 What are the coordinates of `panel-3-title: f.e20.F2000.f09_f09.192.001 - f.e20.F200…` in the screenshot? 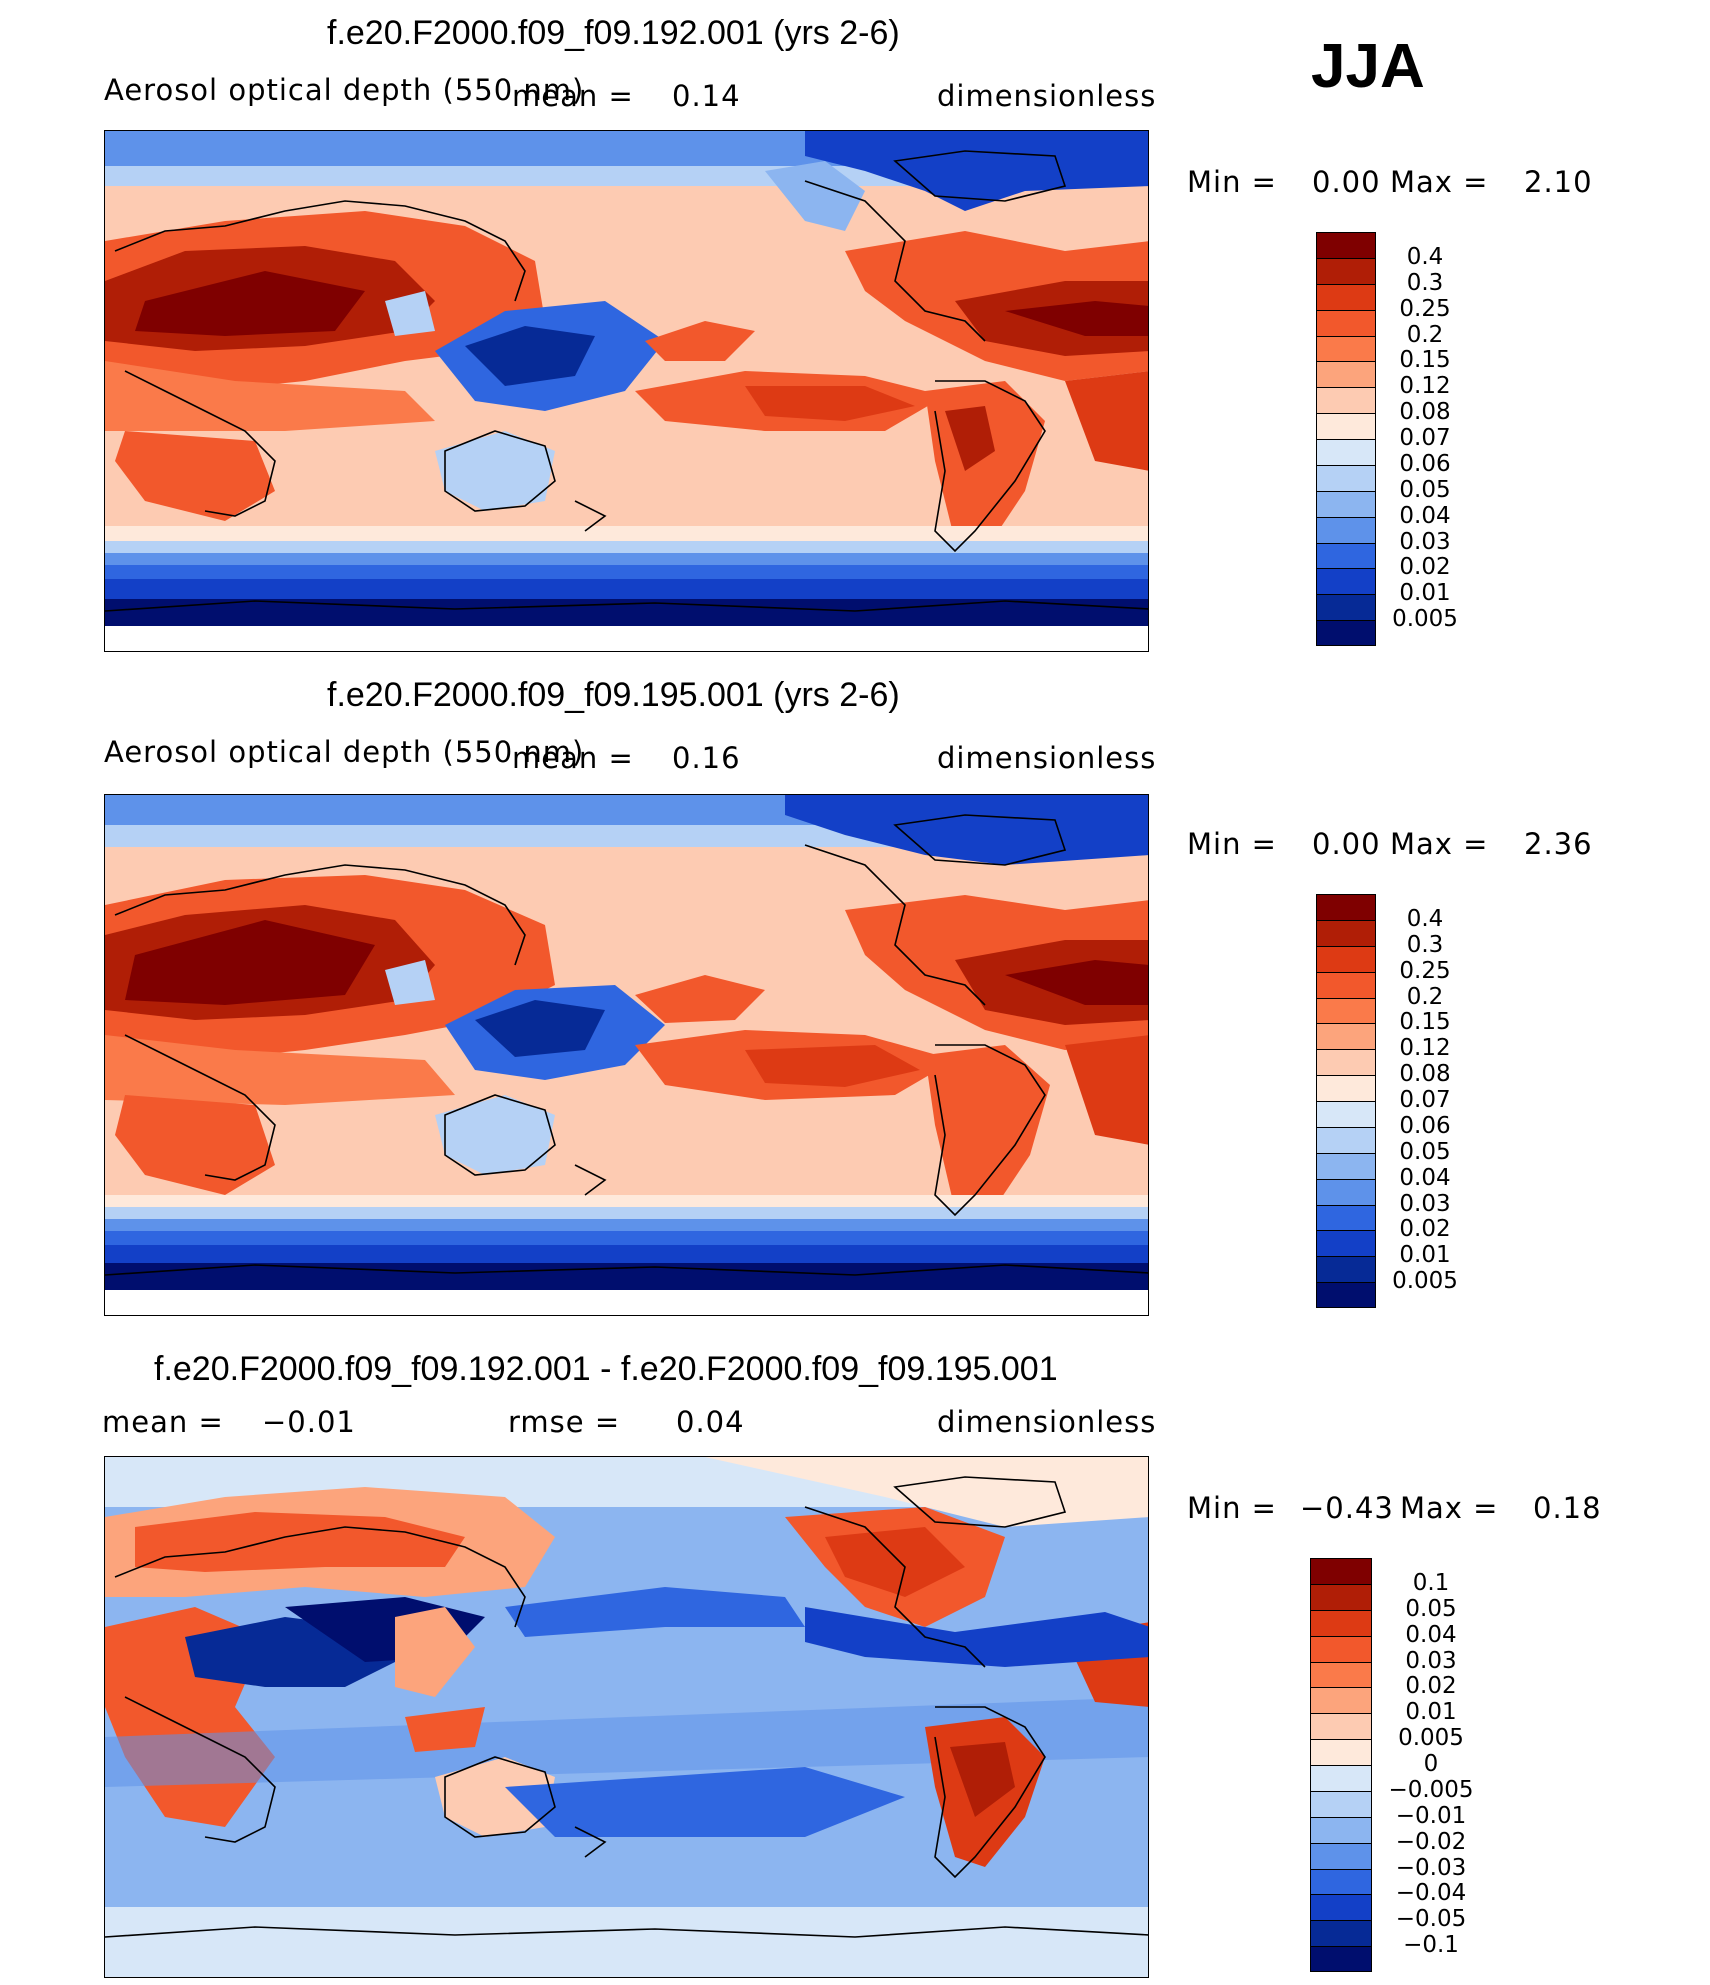 It's located at (606, 1369).